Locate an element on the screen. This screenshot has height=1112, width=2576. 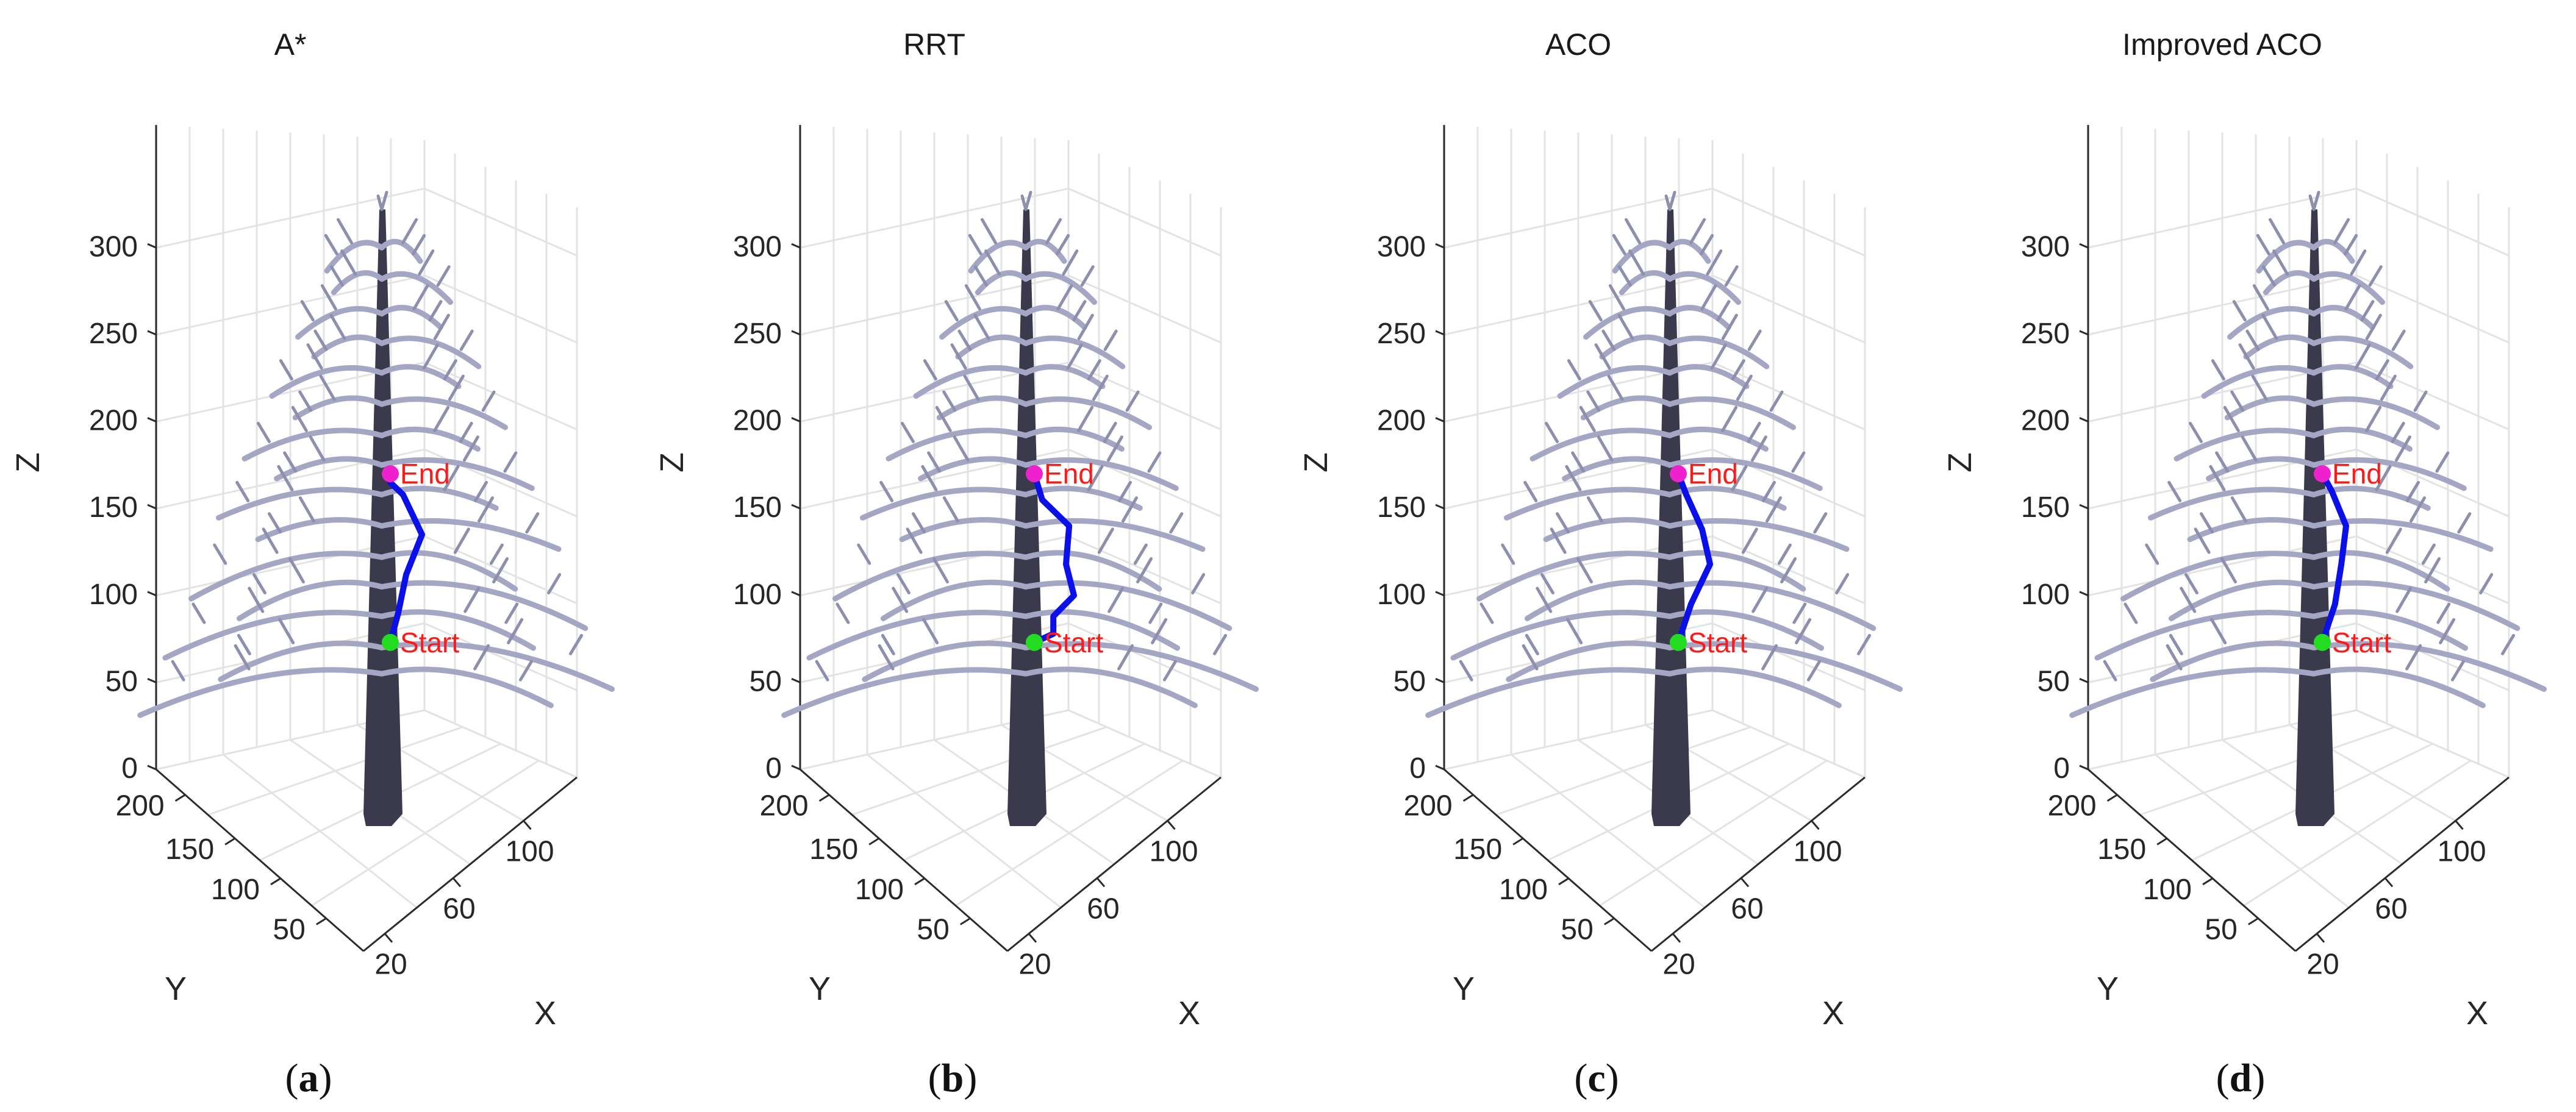
tree-trunk is located at coordinates (1026, 518).